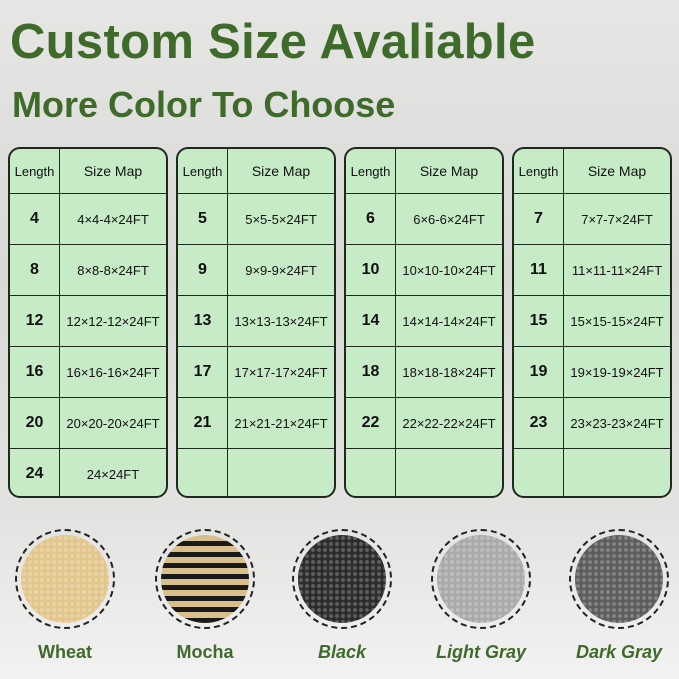 This screenshot has width=679, height=679. What do you see at coordinates (35, 423) in the screenshot?
I see `length-cell: 20` at bounding box center [35, 423].